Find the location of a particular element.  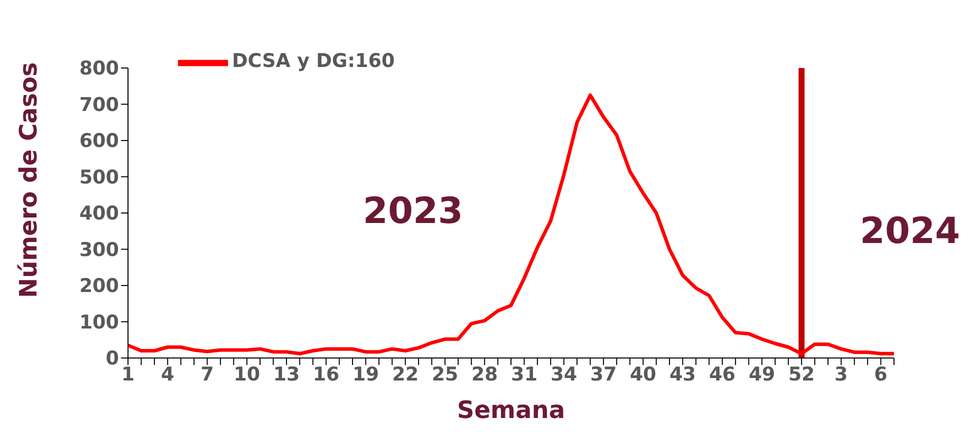

x-tick-label: 25 is located at coordinates (445, 374).